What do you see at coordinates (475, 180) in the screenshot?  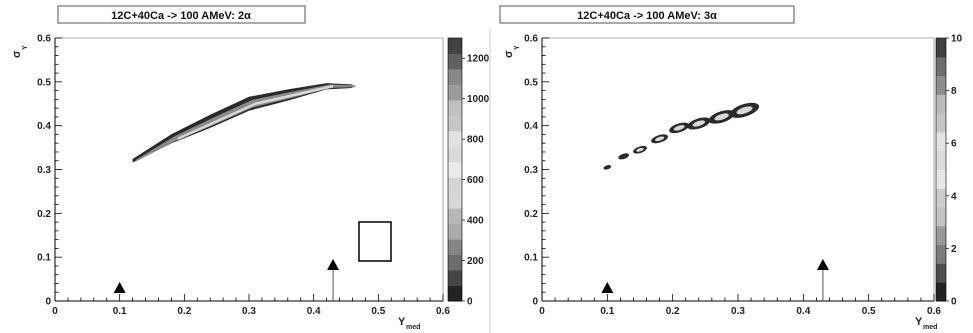 I see `colorbar-tick-label: 600` at bounding box center [475, 180].